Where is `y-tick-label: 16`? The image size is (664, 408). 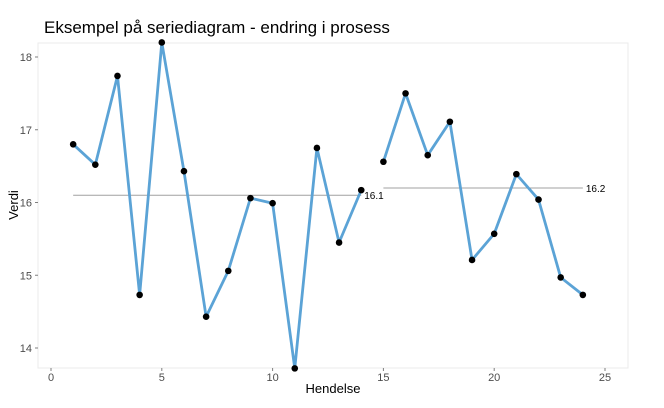 y-tick-label: 16 is located at coordinates (26, 204).